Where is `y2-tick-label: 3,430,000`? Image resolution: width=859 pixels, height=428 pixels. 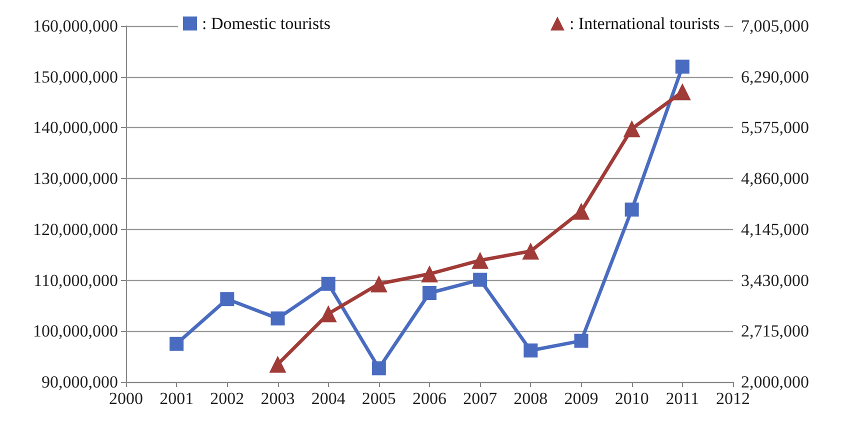
y2-tick-label: 3,430,000 is located at coordinates (775, 280).